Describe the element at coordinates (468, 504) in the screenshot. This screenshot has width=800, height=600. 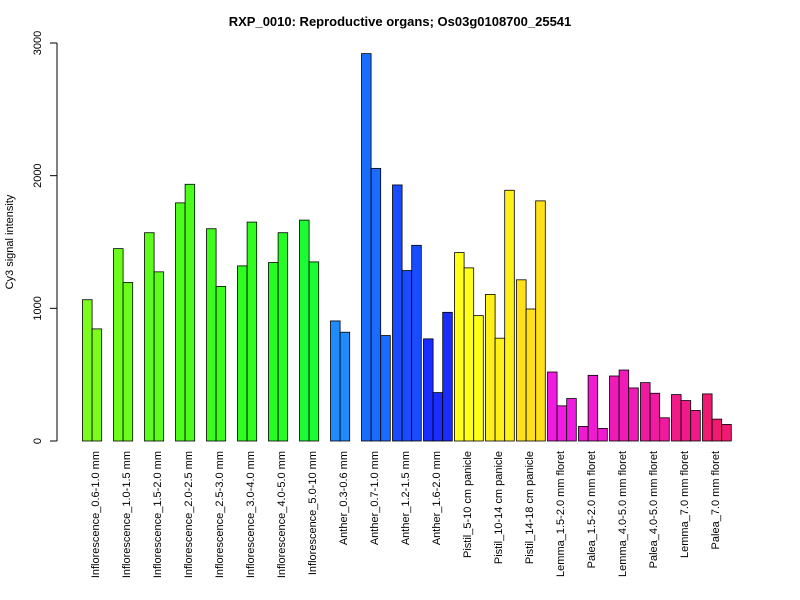
I see `category-label: Pistil_5-10 cm panicle` at that location.